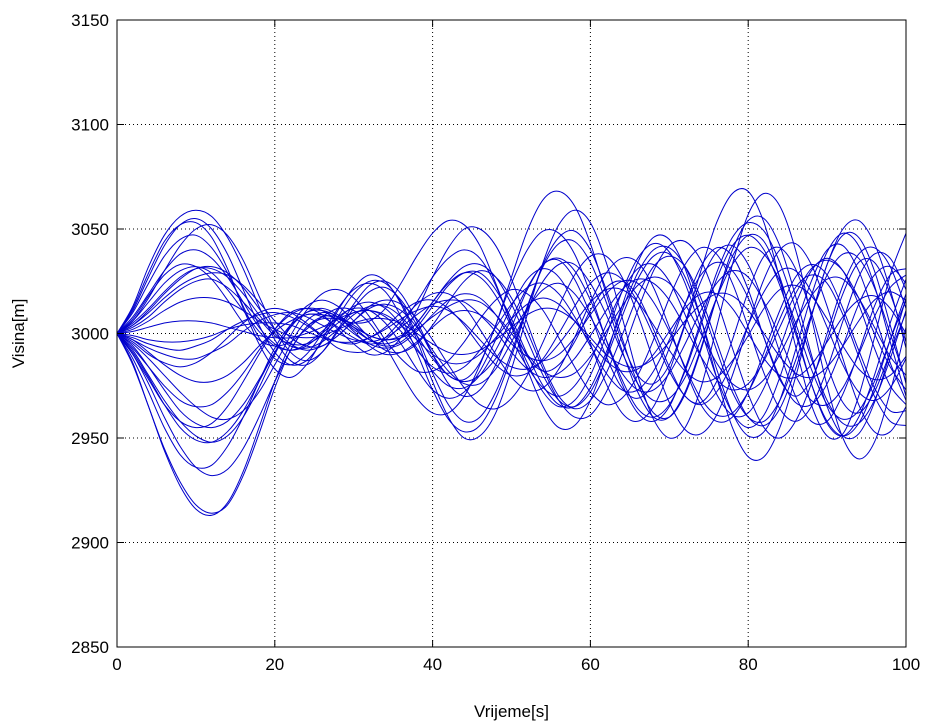  What do you see at coordinates (432, 664) in the screenshot?
I see `x-tick-label: 40` at bounding box center [432, 664].